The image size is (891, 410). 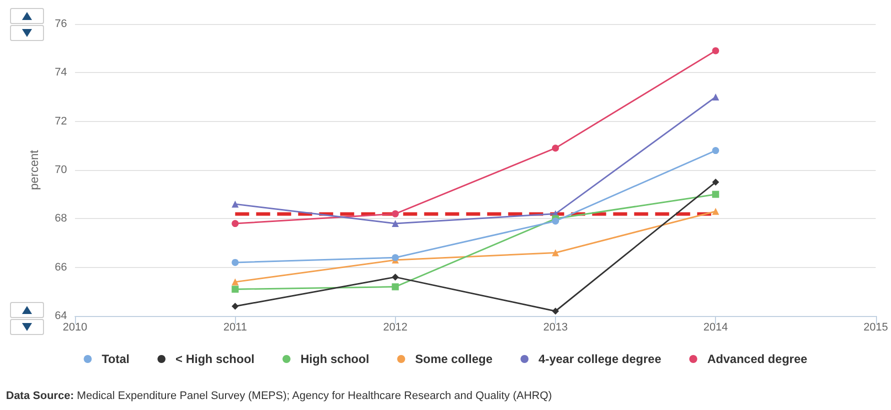 What do you see at coordinates (454, 359) in the screenshot?
I see `legend-label: Some college` at bounding box center [454, 359].